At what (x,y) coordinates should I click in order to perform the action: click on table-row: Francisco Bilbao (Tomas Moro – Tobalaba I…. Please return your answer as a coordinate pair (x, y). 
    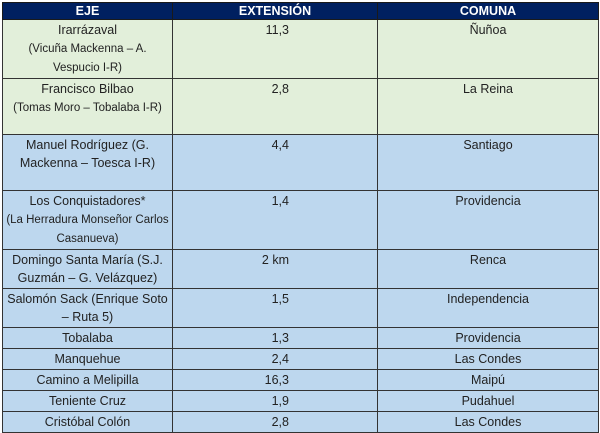
    Looking at the image, I should click on (300, 106).